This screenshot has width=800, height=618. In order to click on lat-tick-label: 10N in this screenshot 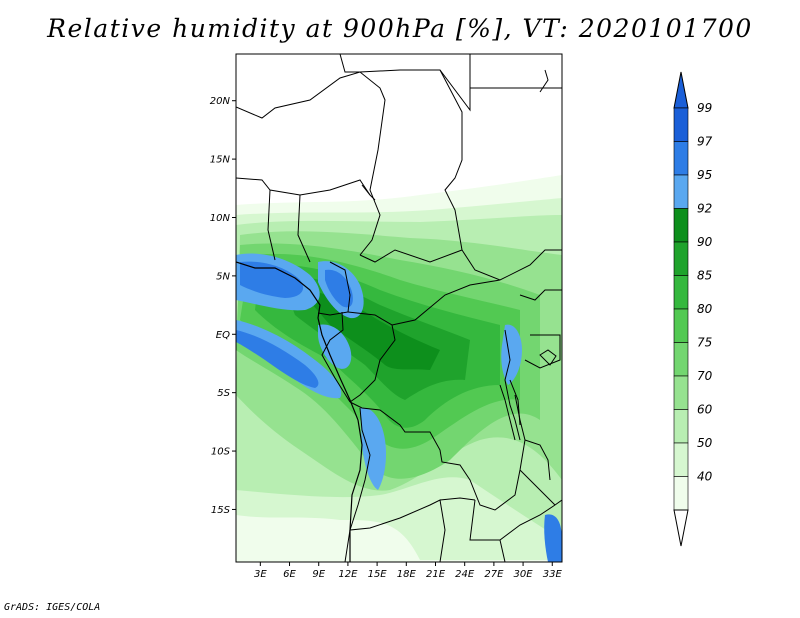, I will do `click(220, 218)`.